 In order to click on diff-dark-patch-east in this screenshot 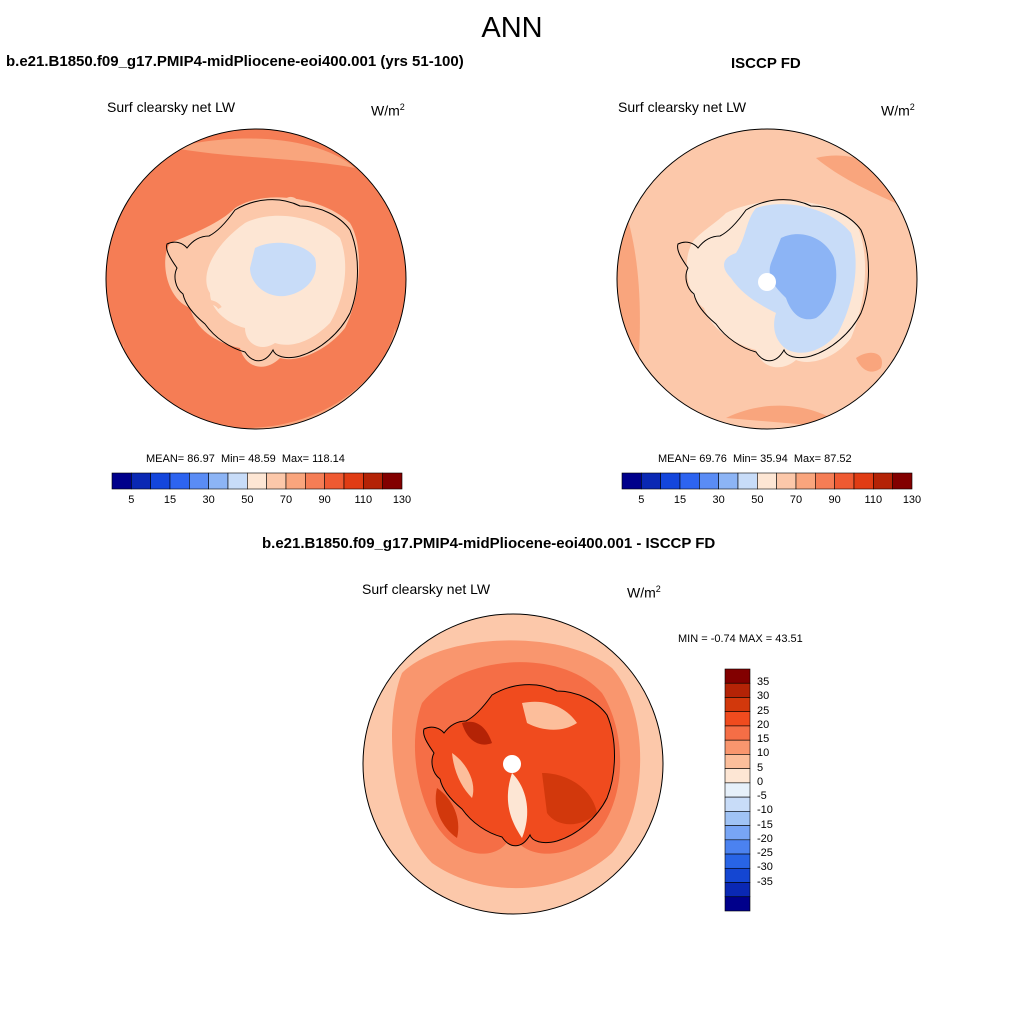, I will do `click(569, 799)`.